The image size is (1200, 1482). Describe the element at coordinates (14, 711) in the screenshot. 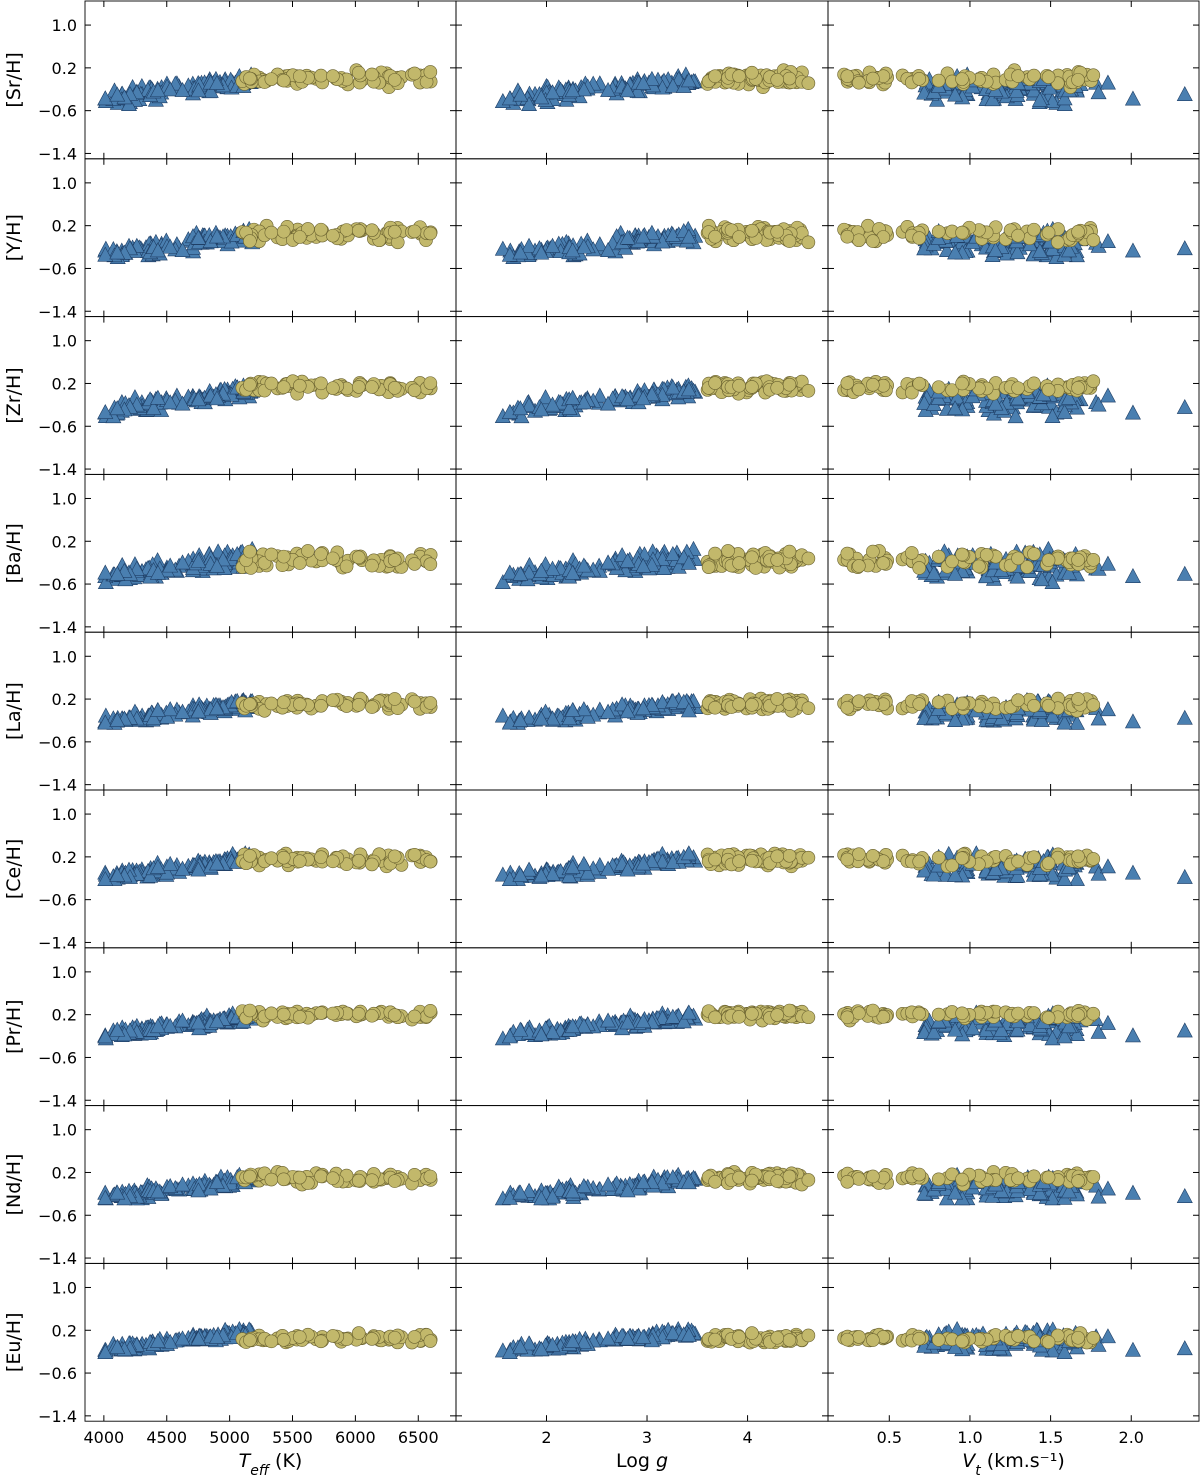

I see `y-axis-label: [La/H]` at that location.